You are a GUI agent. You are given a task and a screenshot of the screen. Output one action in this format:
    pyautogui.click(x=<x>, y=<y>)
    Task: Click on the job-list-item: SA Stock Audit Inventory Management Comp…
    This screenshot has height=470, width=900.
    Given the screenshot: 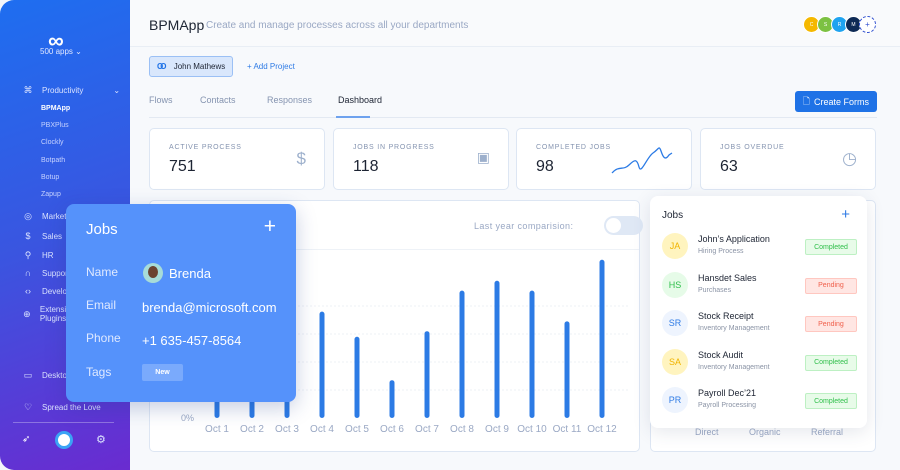 What is the action you would take?
    pyautogui.click(x=759, y=362)
    